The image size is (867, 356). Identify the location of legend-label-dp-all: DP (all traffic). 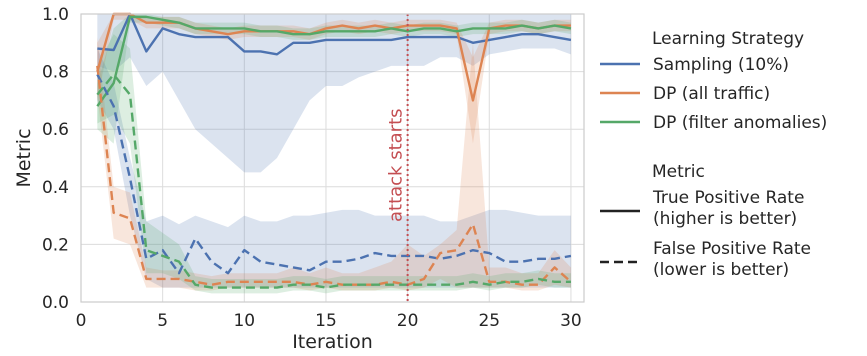
(711, 94).